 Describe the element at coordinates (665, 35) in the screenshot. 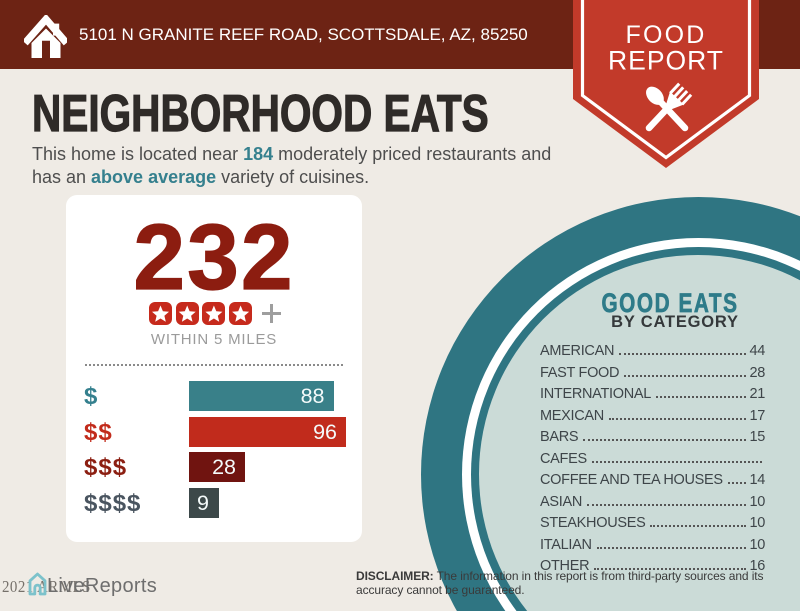

I see `svg-text: FOOD` at that location.